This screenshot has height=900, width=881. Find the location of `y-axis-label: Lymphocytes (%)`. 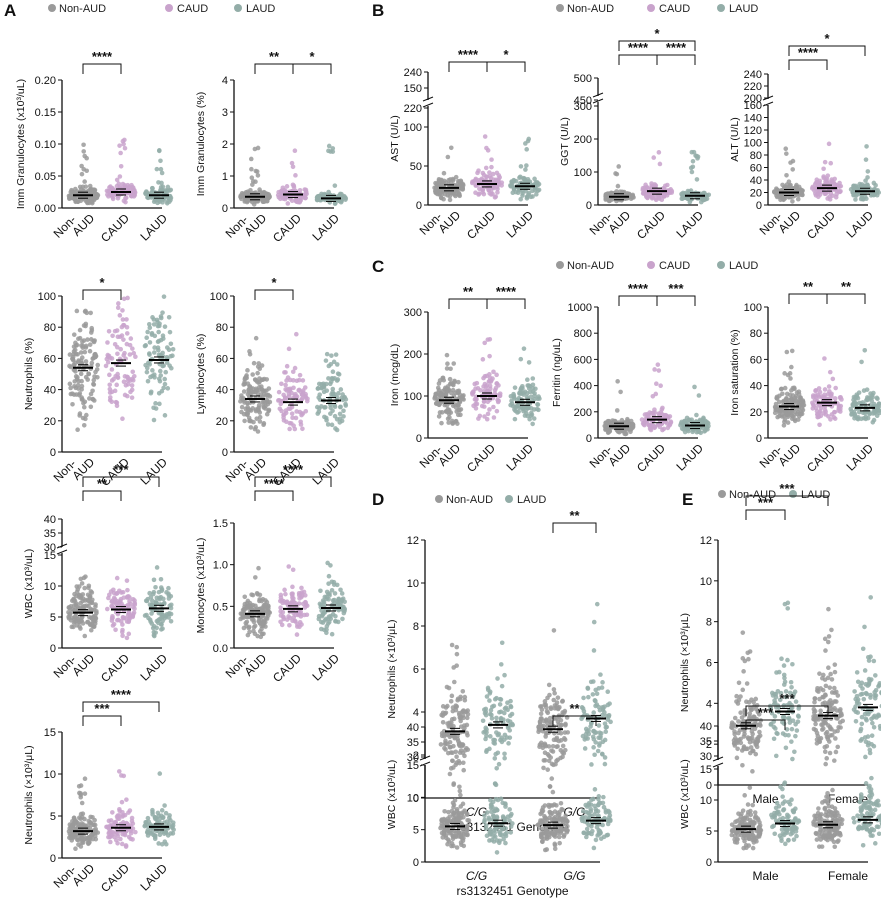

y-axis-label: Lymphocytes (%) is located at coordinates (201, 374).